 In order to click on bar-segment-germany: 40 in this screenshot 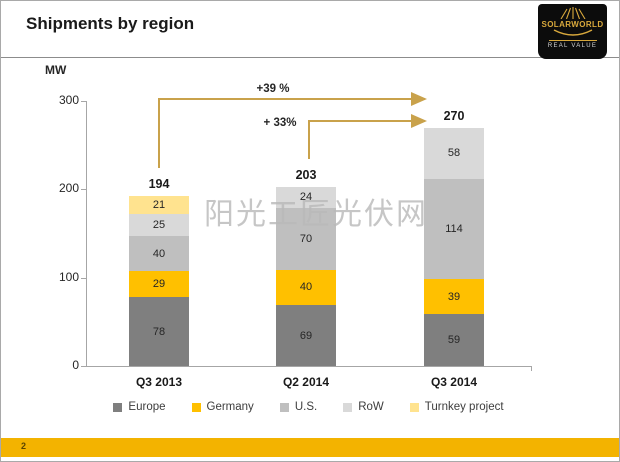, I will do `click(306, 287)`.